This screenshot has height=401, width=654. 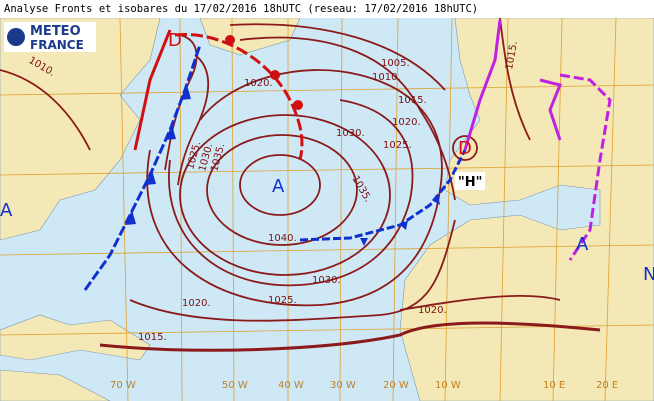 What do you see at coordinates (291, 385) in the screenshot?
I see `longitude-label: 40 W` at bounding box center [291, 385].